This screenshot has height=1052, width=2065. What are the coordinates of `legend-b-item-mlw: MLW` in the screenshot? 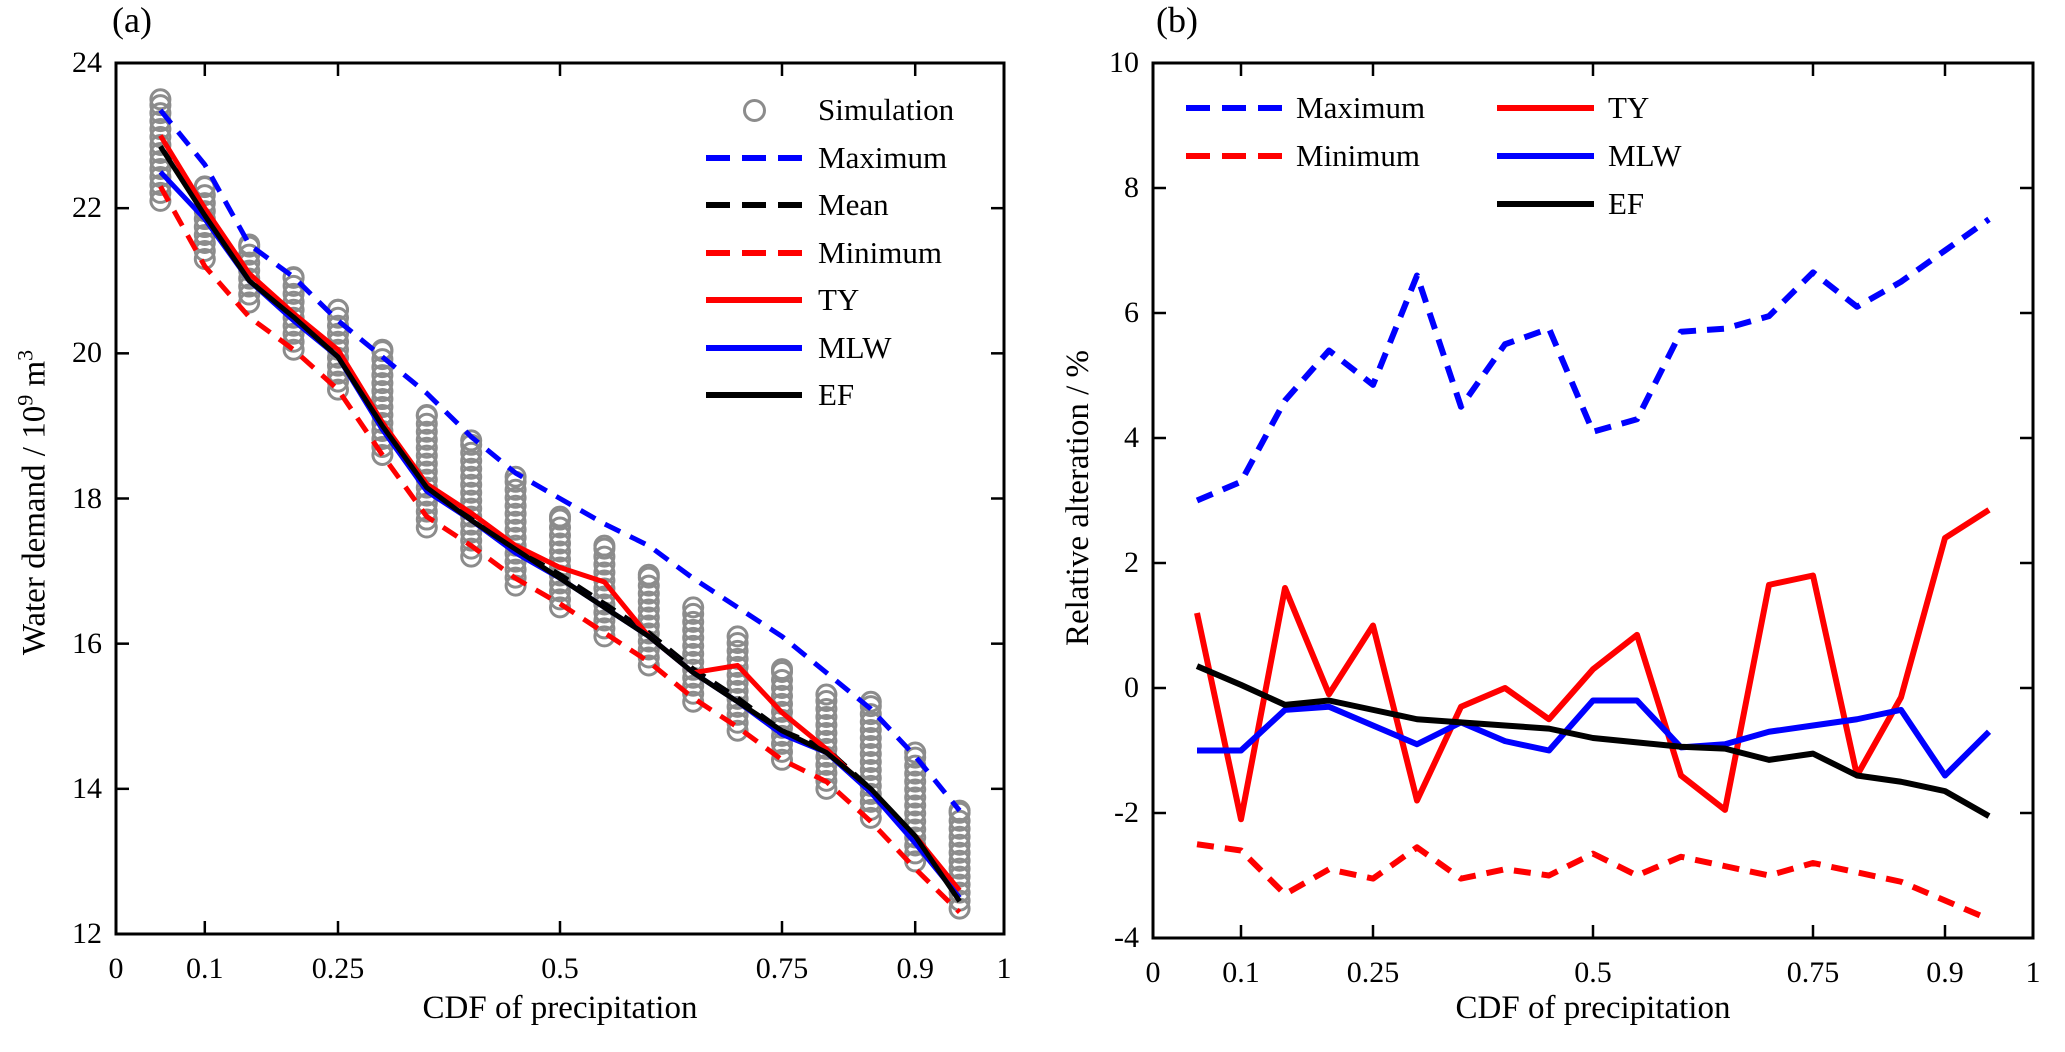 It's located at (1589, 156).